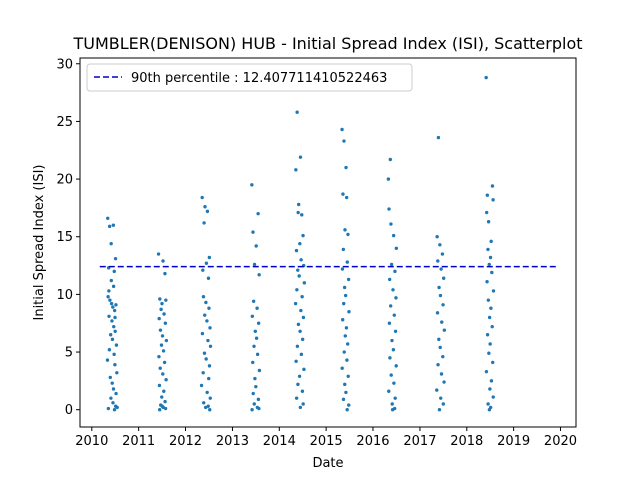  Describe the element at coordinates (64, 237) in the screenshot. I see `y-tick-label: 15` at that location.